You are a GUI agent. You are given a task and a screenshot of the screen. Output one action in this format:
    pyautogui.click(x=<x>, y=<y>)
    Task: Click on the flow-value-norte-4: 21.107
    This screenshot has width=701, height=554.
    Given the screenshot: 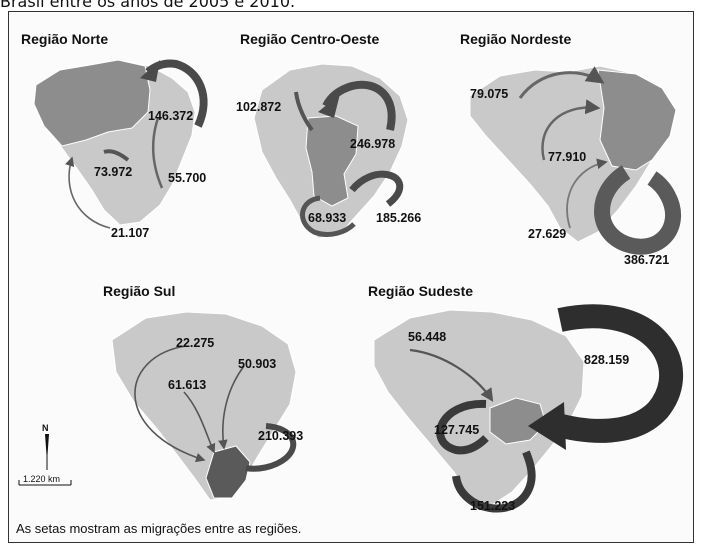 What is the action you would take?
    pyautogui.click(x=130, y=233)
    